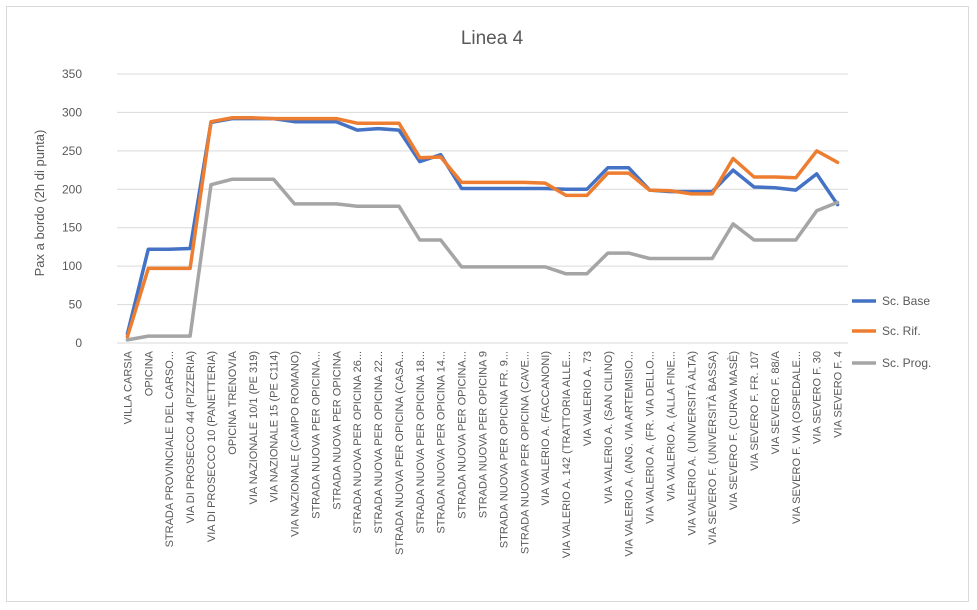  Describe the element at coordinates (72, 74) in the screenshot. I see `y-tick-label: 350` at that location.